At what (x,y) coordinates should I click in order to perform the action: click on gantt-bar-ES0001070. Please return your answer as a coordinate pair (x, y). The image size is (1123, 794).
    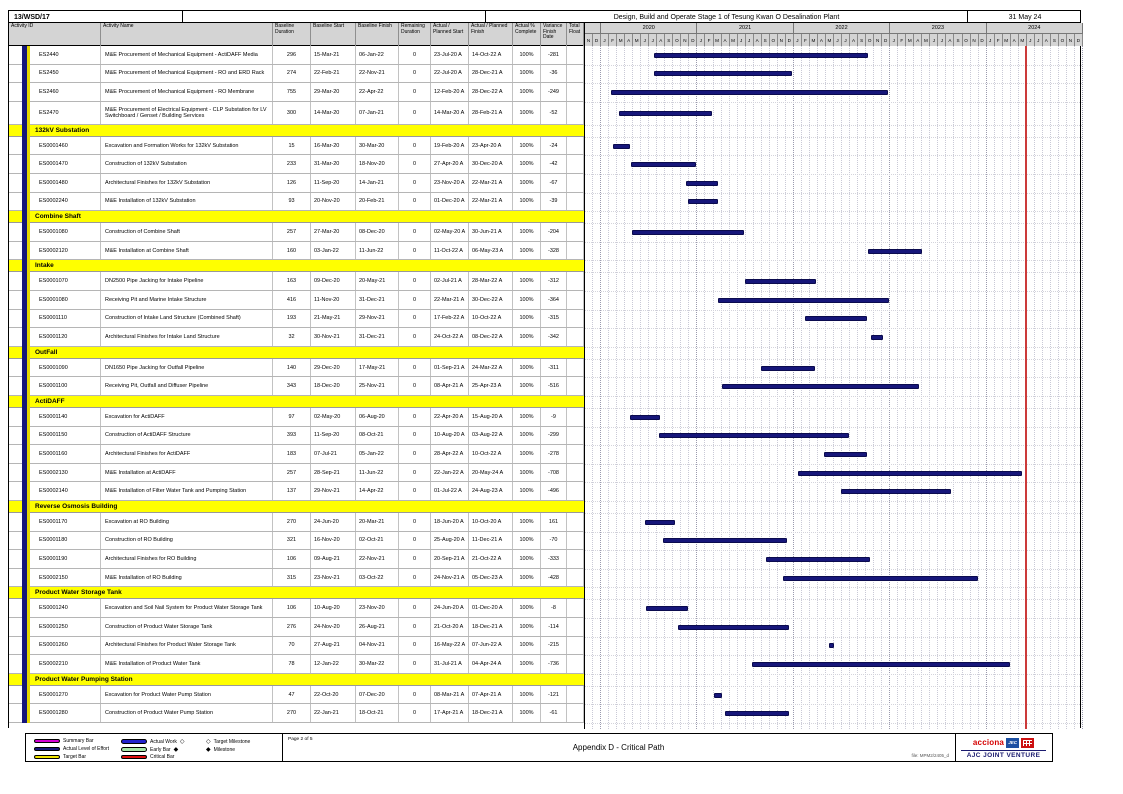
    Looking at the image, I should click on (780, 282).